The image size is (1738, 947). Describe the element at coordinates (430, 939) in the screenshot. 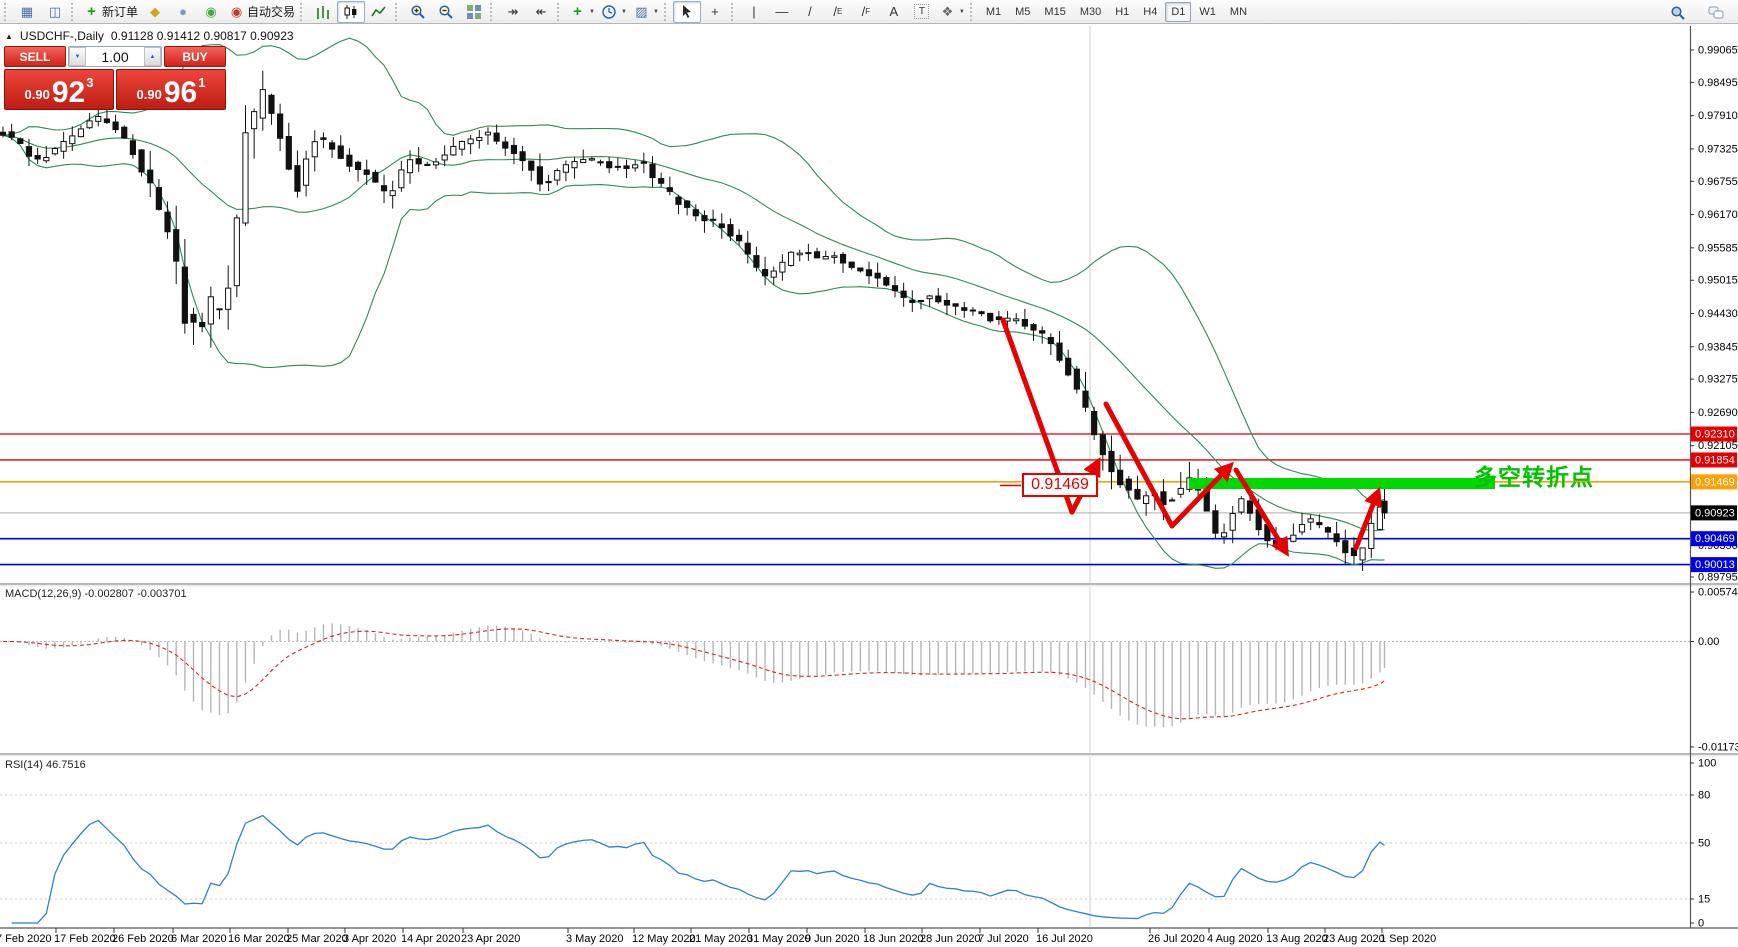

I see `svg-text: 14 Apr 2020` at that location.